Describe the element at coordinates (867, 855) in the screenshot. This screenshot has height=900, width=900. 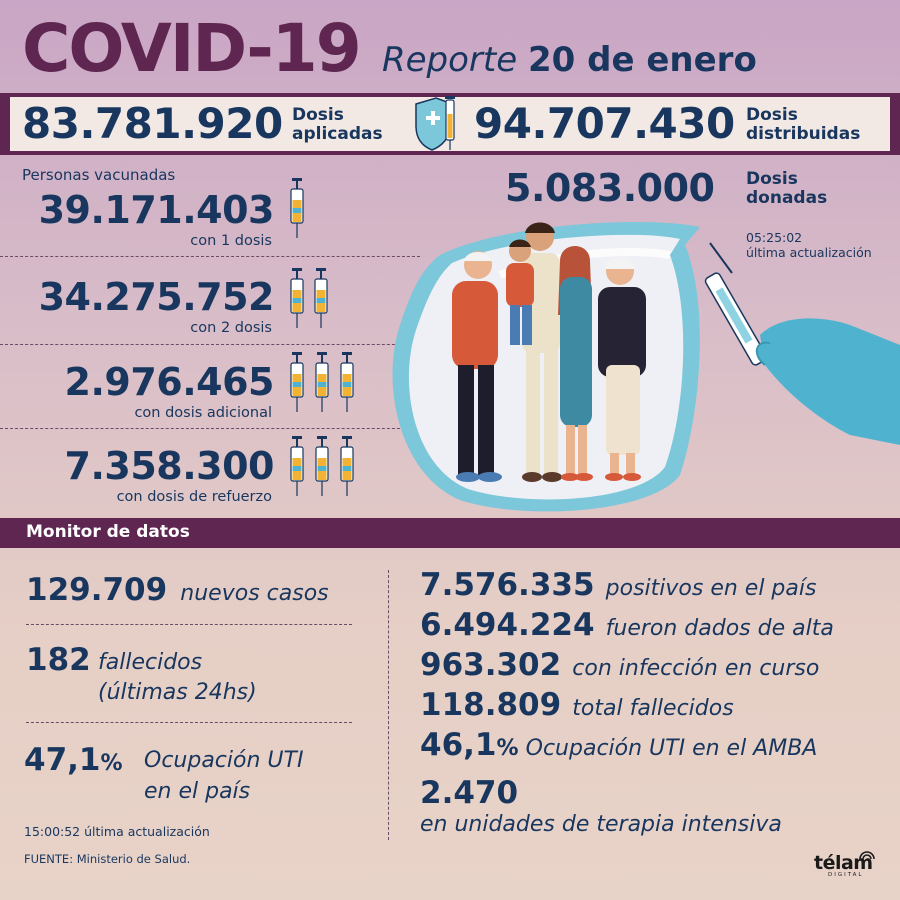
I see `signal-icon` at that location.